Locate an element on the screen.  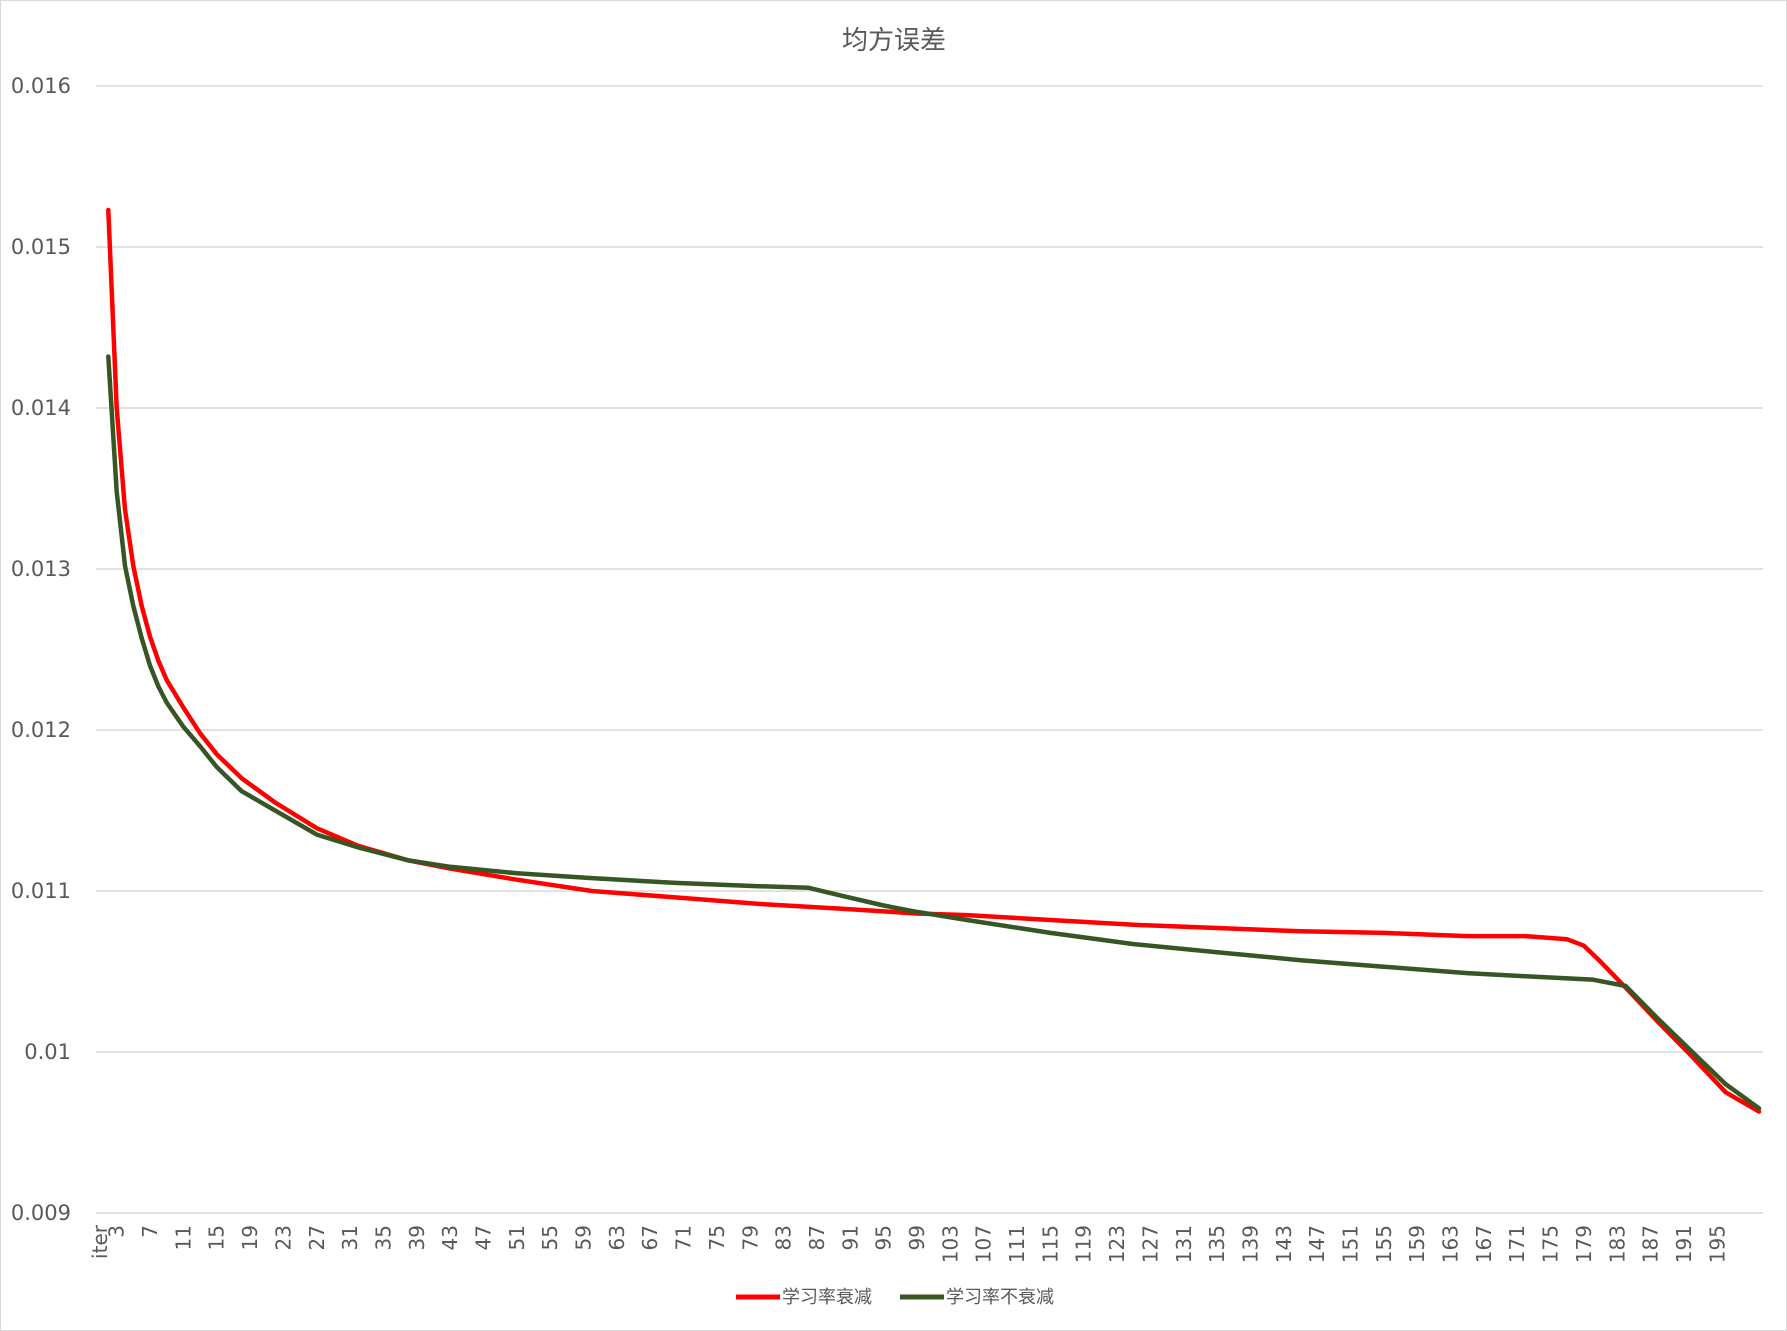
y-tick-label: 0.009 is located at coordinates (41, 1213).